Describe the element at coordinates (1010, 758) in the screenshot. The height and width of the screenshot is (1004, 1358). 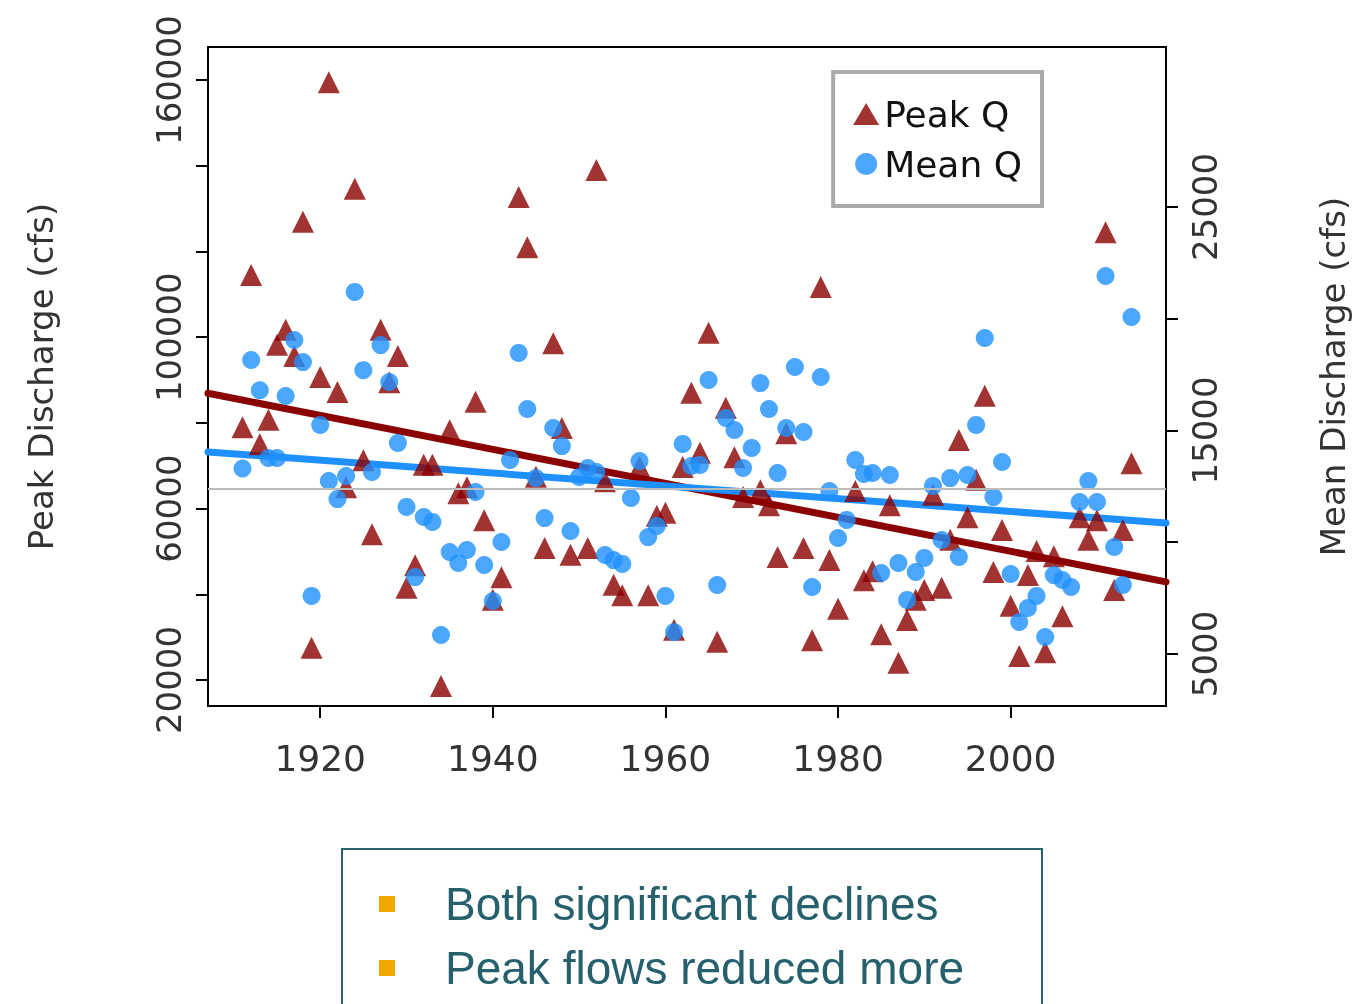
I see `x-tick-label: 2000` at that location.